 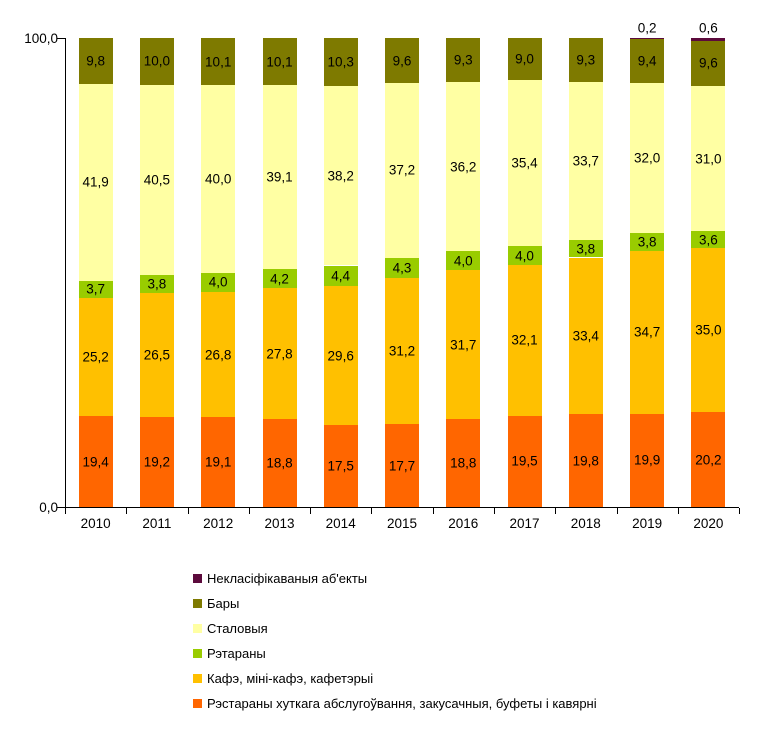 I want to click on x-axis-label: 2019, so click(x=647, y=523).